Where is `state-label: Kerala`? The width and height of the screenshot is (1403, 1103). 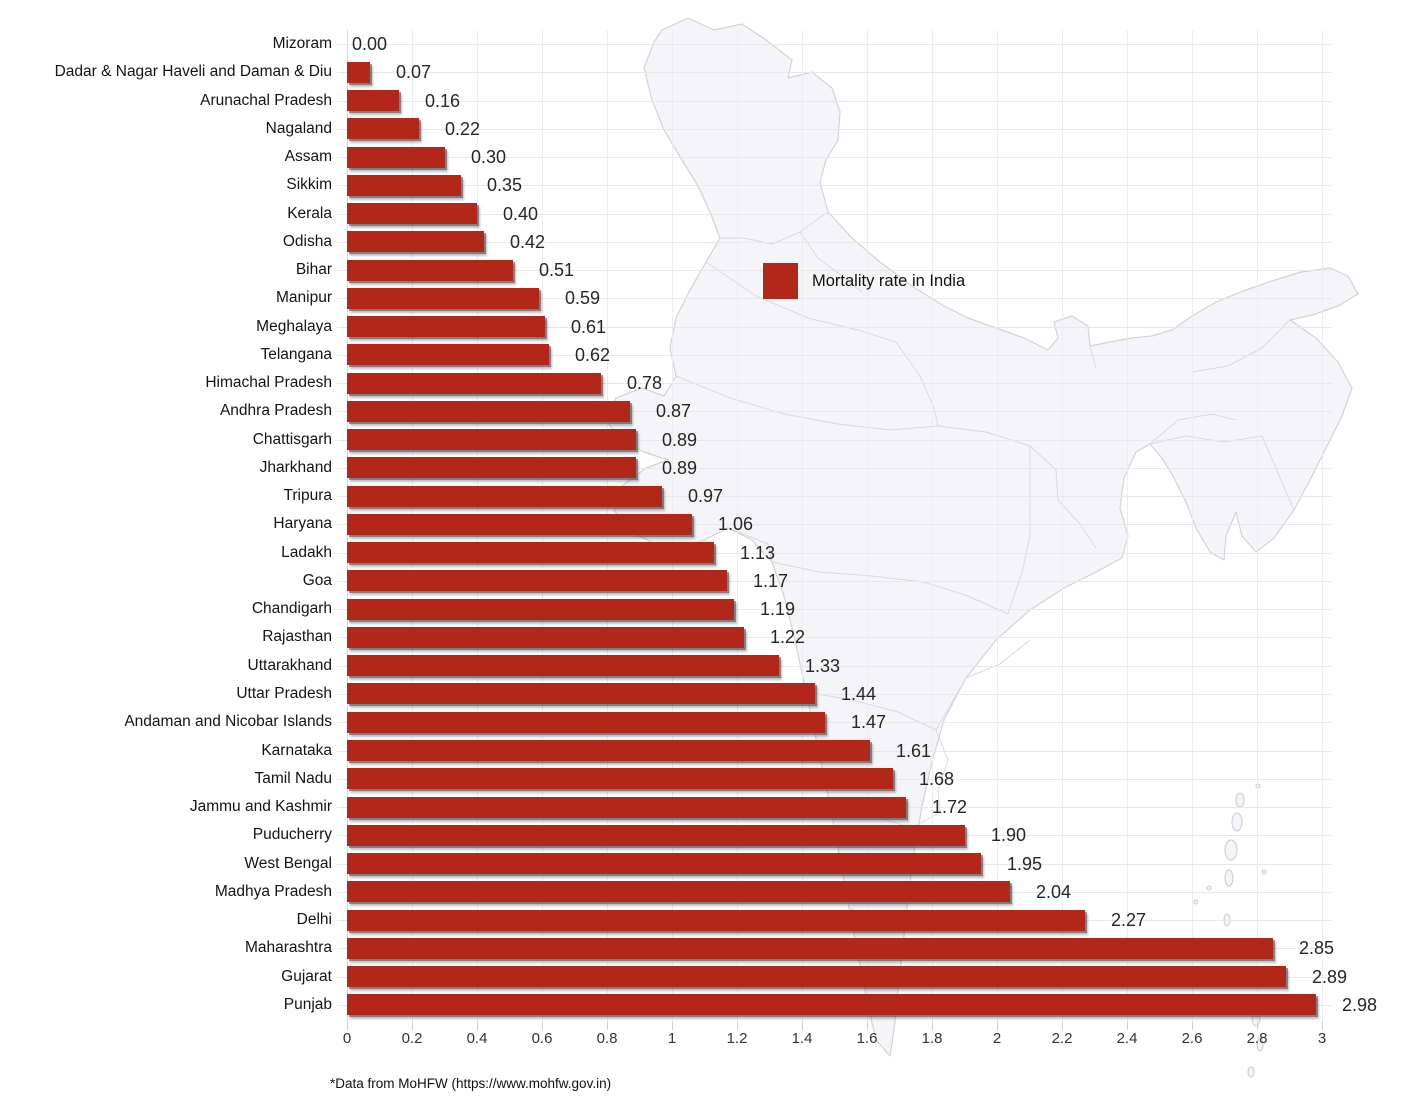 state-label: Kerala is located at coordinates (309, 213).